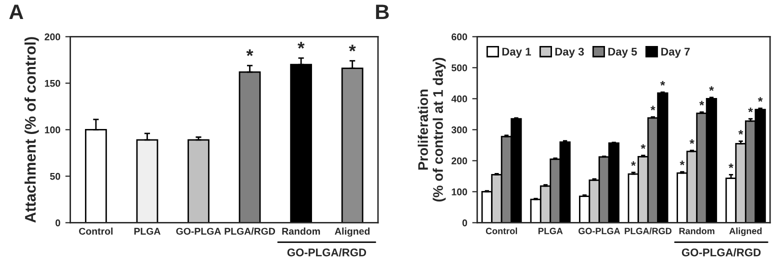  Describe the element at coordinates (569, 53) in the screenshot. I see `legend-label: Day 3` at that location.